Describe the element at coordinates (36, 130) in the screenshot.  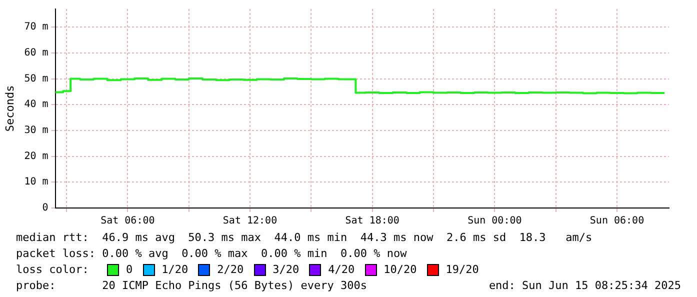
I see `y-tick-label: 30 m` at that location.